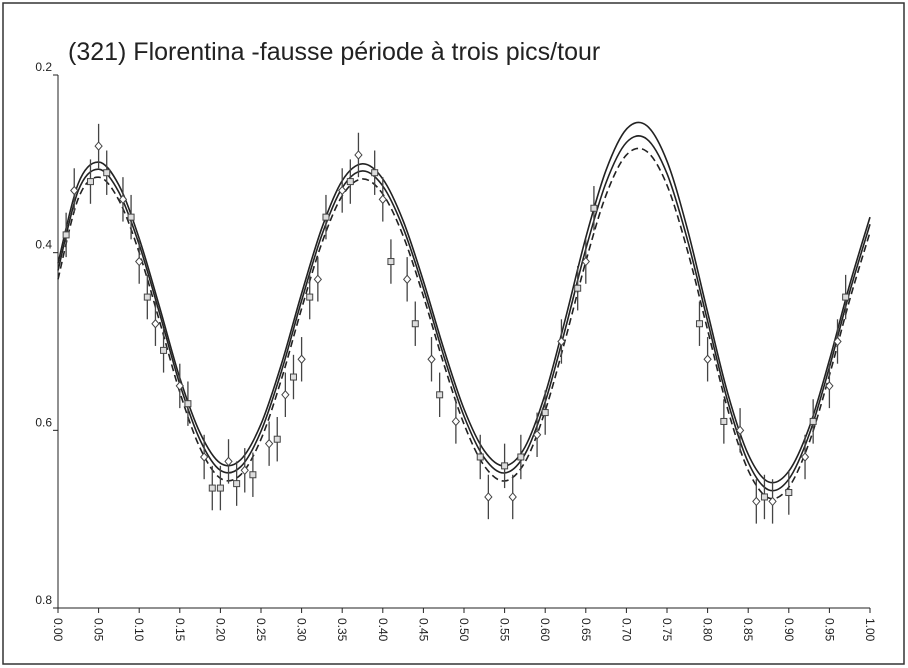  What do you see at coordinates (464, 630) in the screenshot?
I see `x-tick-label: 0.50` at bounding box center [464, 630].